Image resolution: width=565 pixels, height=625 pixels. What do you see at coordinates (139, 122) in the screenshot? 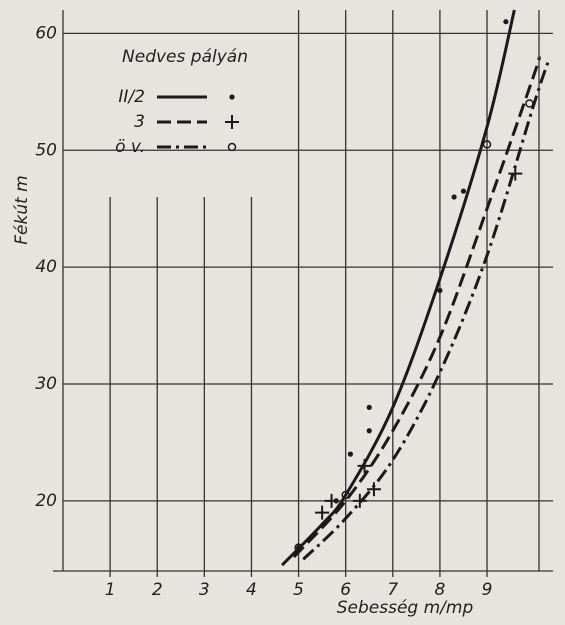
I see `legend-label: 3` at bounding box center [139, 122].